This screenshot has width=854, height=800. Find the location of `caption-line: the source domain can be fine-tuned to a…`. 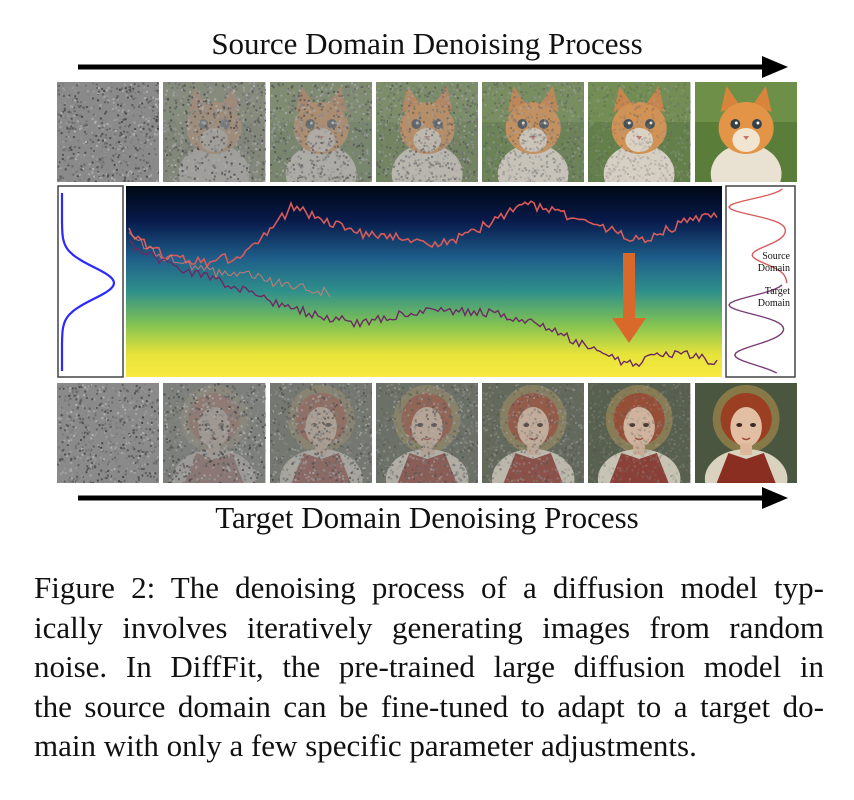

caption-line: the source domain can be fine-tuned to a… is located at coordinates (429, 706).